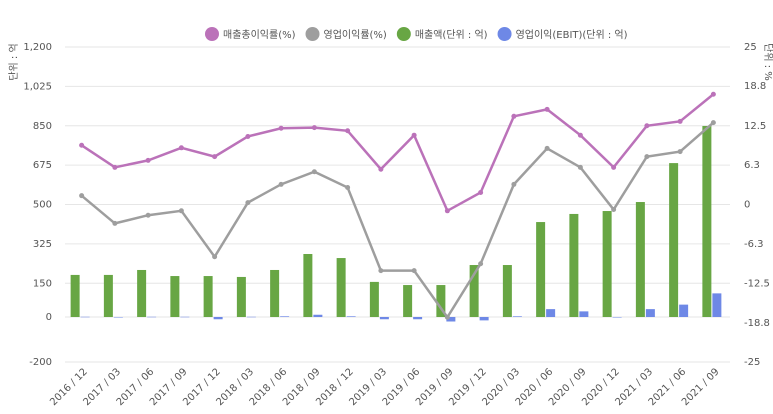 This screenshot has height=414, width=773. What do you see at coordinates (42, 205) in the screenshot?
I see `y-tick-label: 500` at bounding box center [42, 205].